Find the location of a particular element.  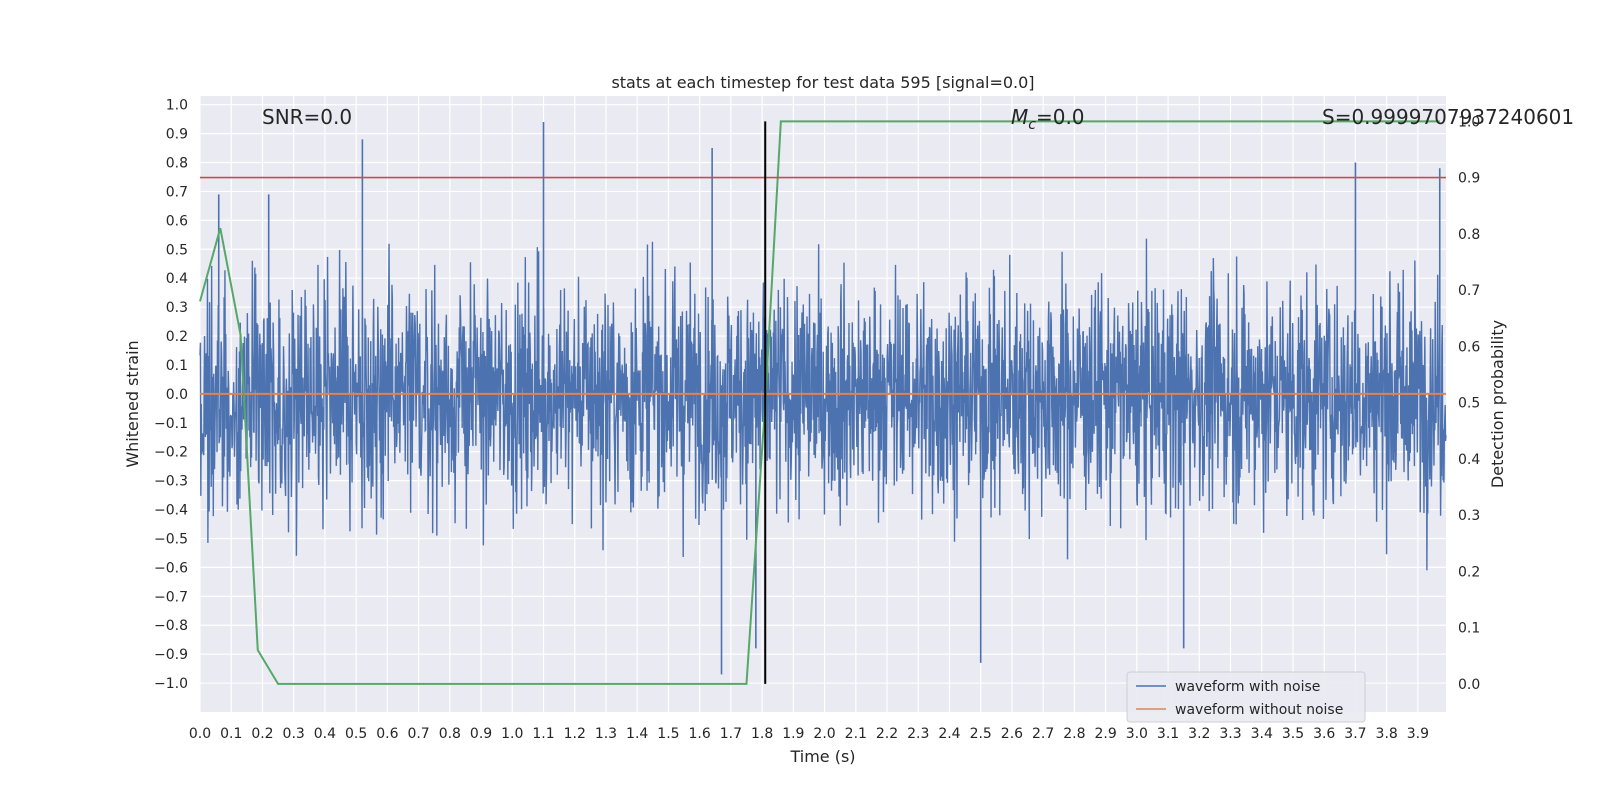

y-tick-label: 0.3 is located at coordinates (177, 308).